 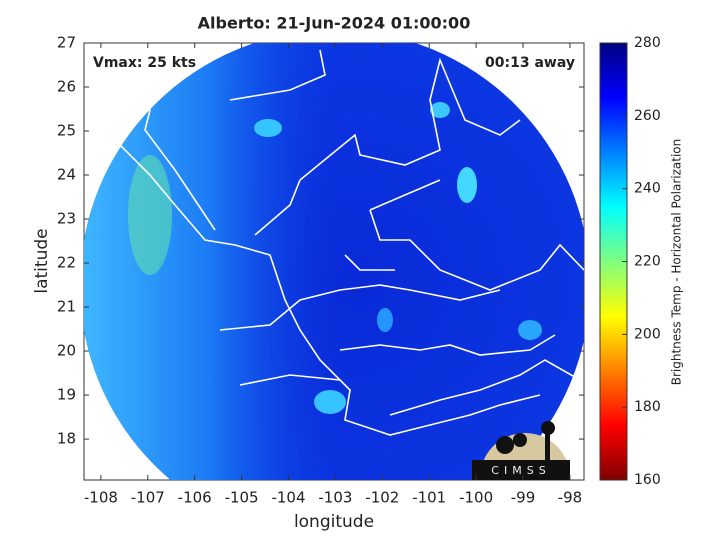 What do you see at coordinates (66, 87) in the screenshot?
I see `y-tick-label: 26` at bounding box center [66, 87].